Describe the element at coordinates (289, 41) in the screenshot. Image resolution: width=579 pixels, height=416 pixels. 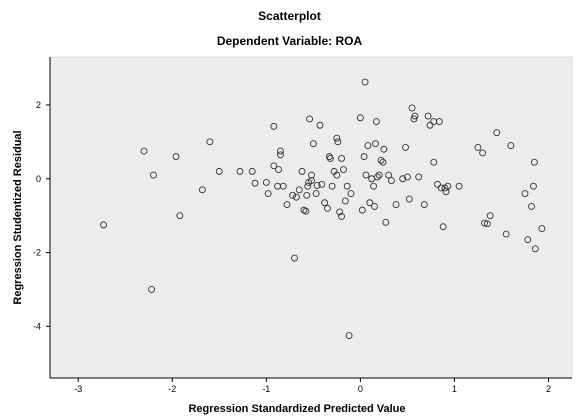
I see `chart-subtitle: Dependent Variable: ROA` at that location.